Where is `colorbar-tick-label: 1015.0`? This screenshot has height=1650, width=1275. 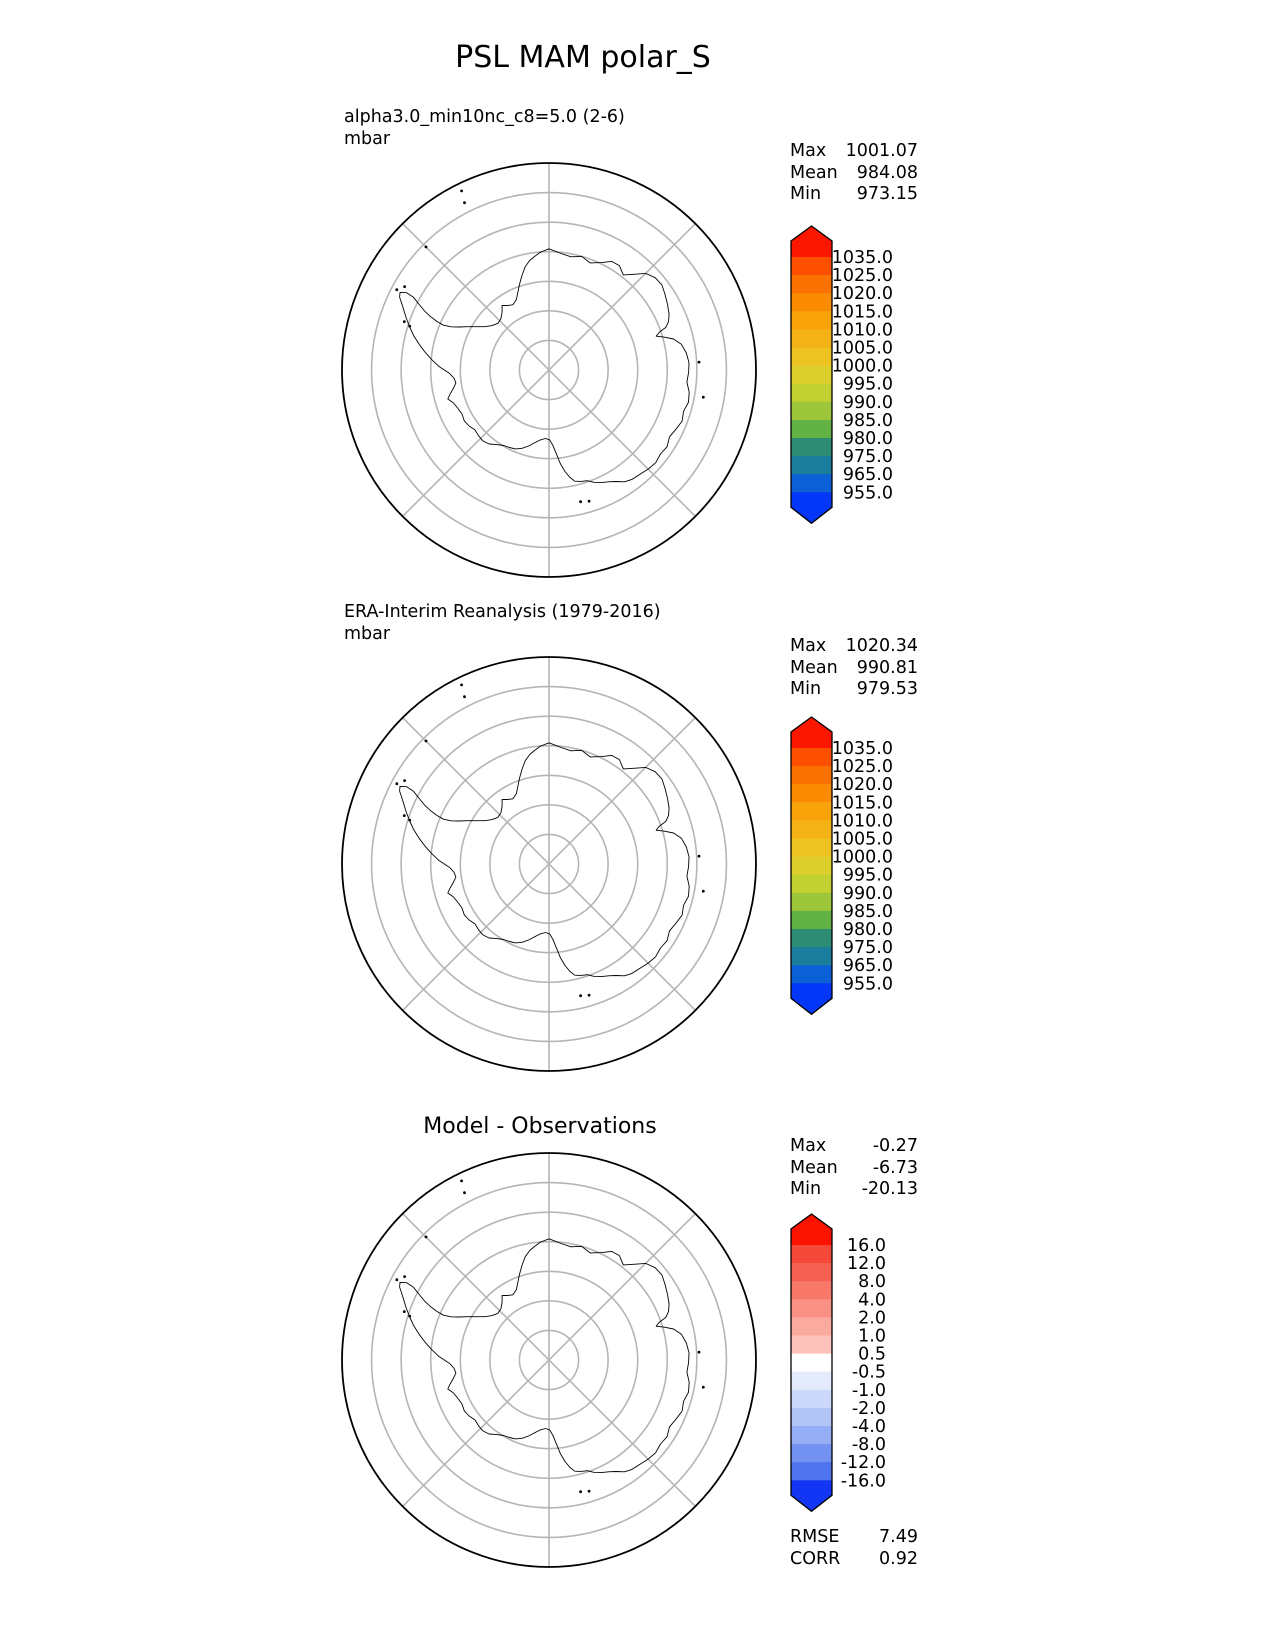 colorbar-tick-label: 1015.0 is located at coordinates (862, 803).